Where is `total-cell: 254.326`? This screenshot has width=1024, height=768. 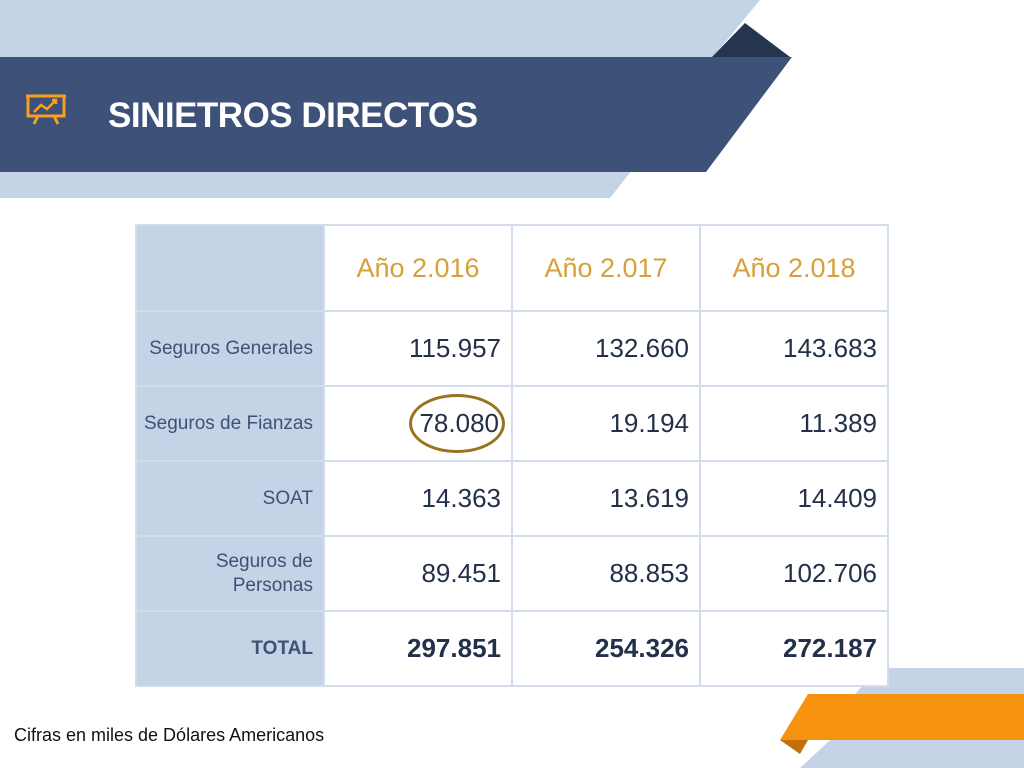
total-cell: 254.326 is located at coordinates (606, 648).